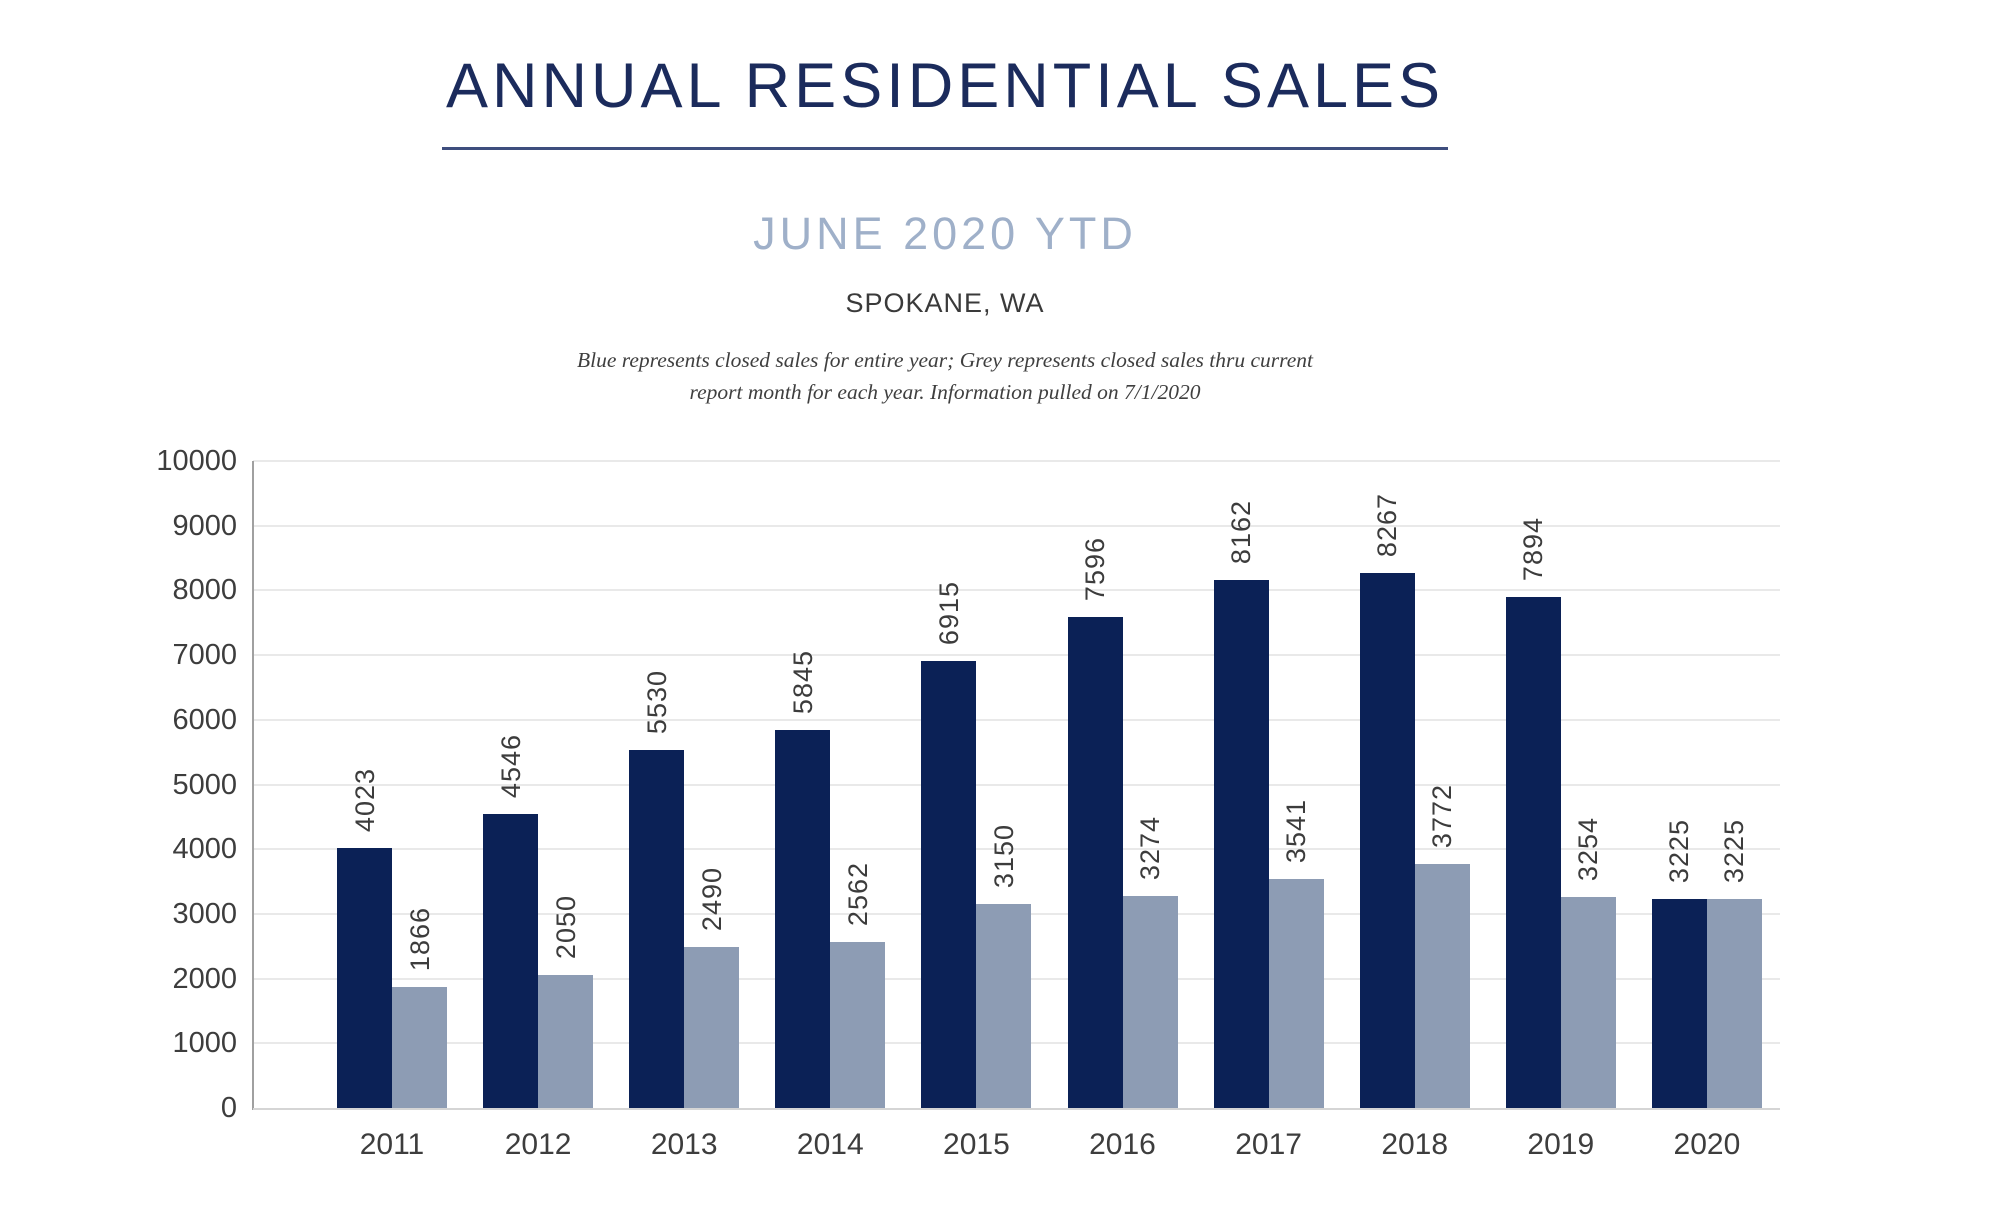 The image size is (2000, 1206). I want to click on y-tick-label-5000: 5000, so click(204, 784).